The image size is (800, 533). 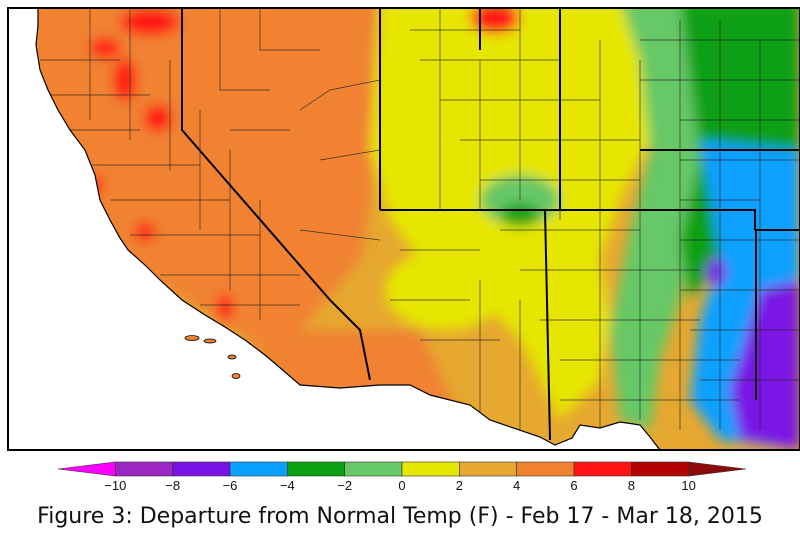 I want to click on legend-tick-label: −2, so click(x=344, y=485).